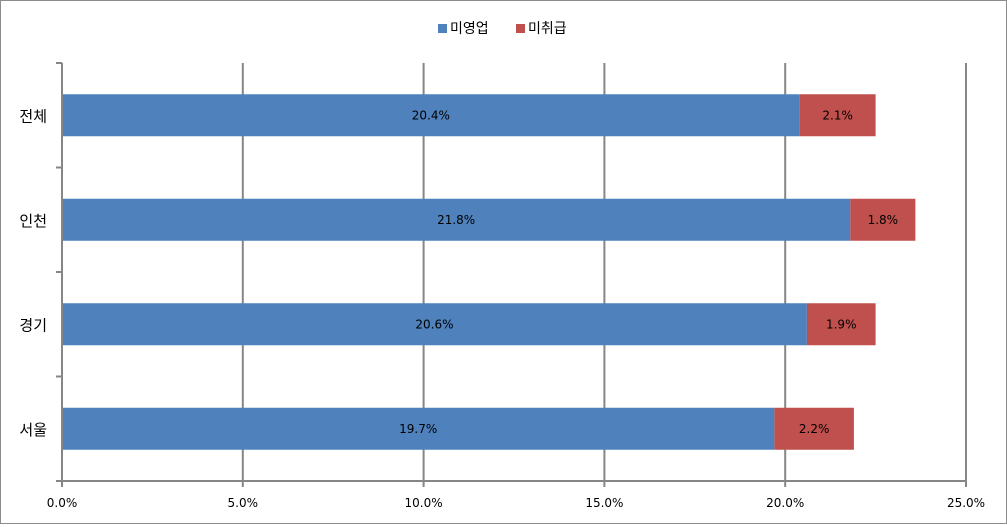  Describe the element at coordinates (604, 503) in the screenshot. I see `x-tick-label-3: 15.0%` at that location.